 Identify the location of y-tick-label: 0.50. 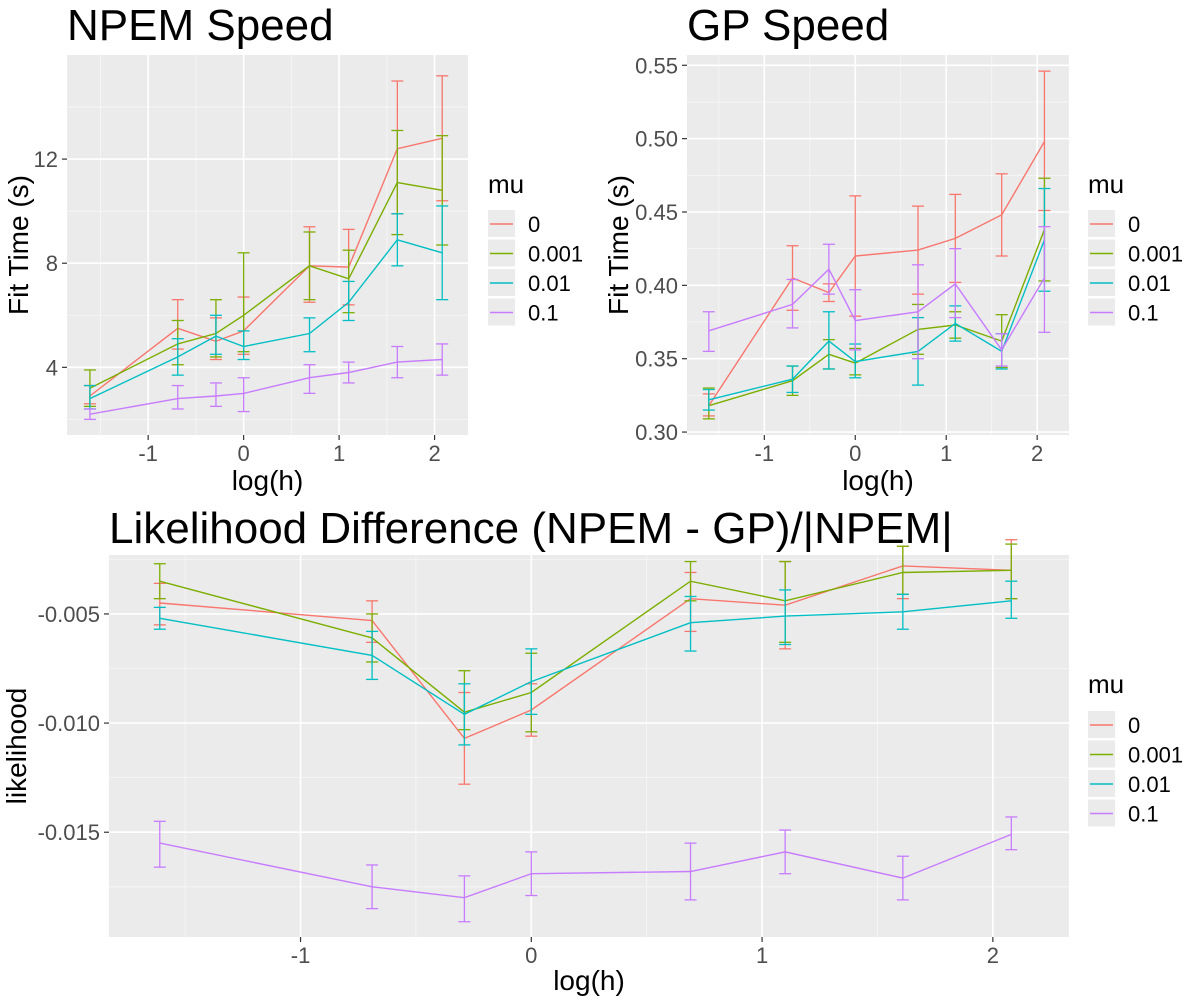
(656, 139).